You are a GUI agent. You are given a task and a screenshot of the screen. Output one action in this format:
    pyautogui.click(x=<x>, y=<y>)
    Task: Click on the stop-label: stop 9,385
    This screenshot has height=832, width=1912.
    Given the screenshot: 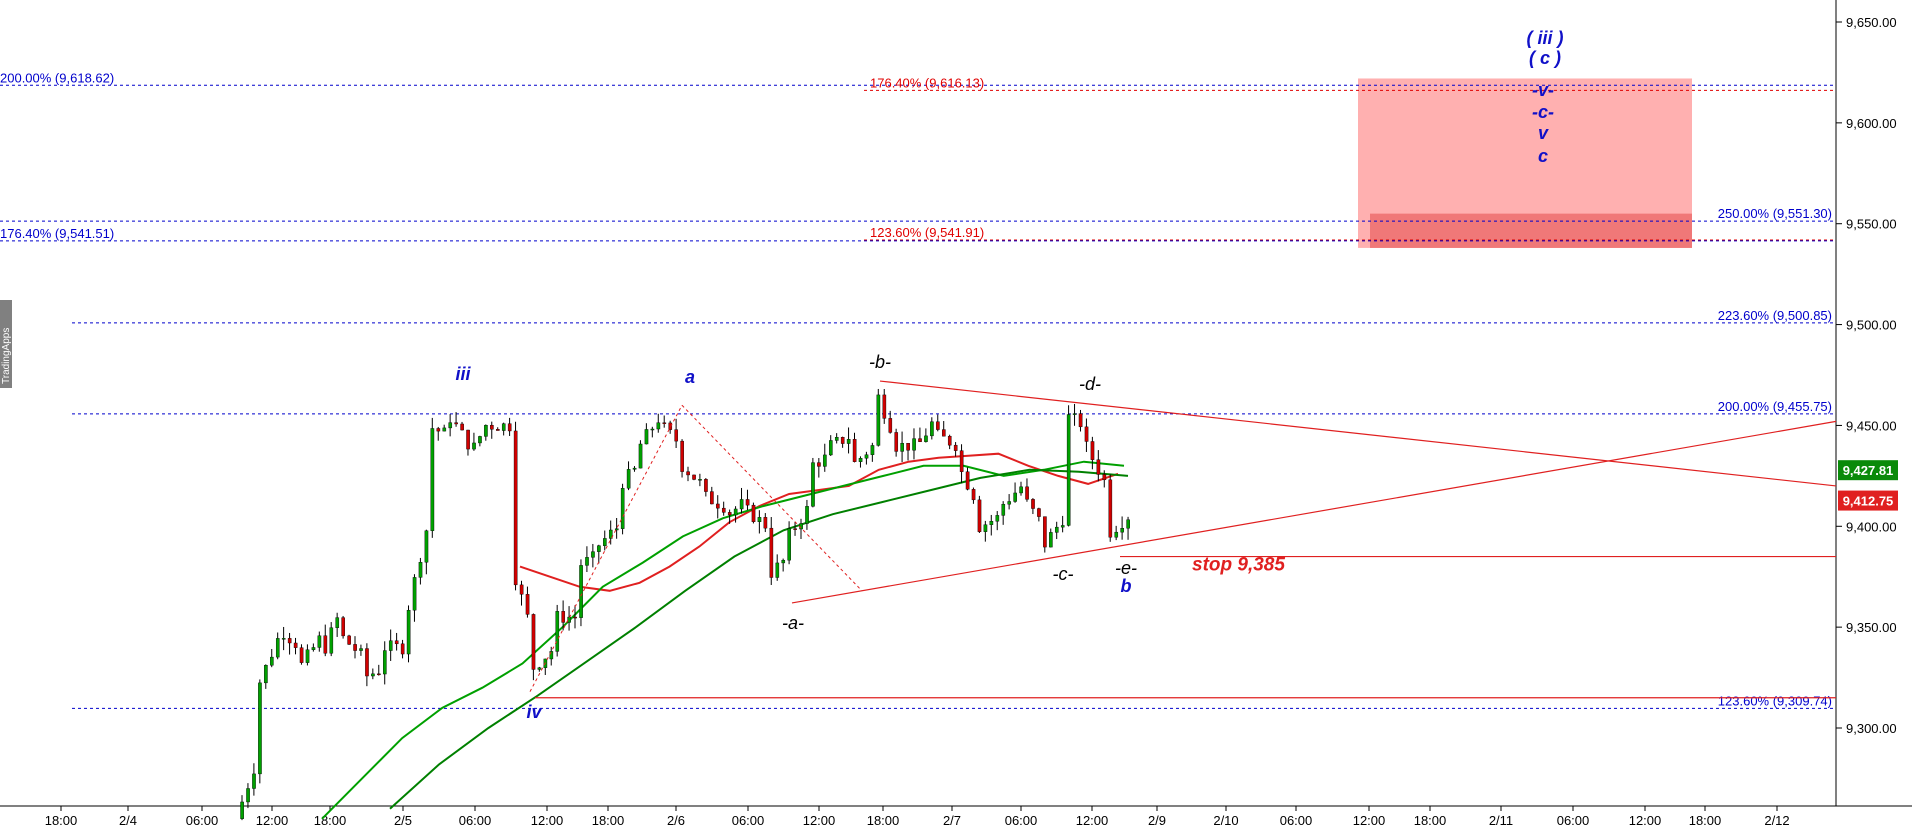 What is the action you would take?
    pyautogui.click(x=1238, y=565)
    